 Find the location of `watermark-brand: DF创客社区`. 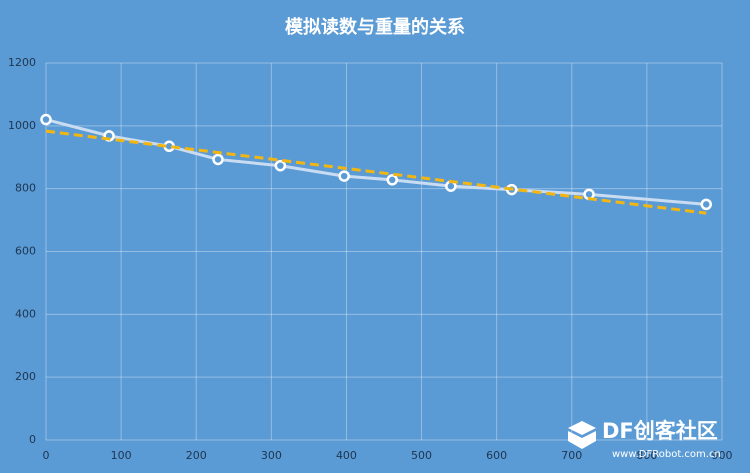

watermark-brand: DF创客社区 is located at coordinates (660, 431).